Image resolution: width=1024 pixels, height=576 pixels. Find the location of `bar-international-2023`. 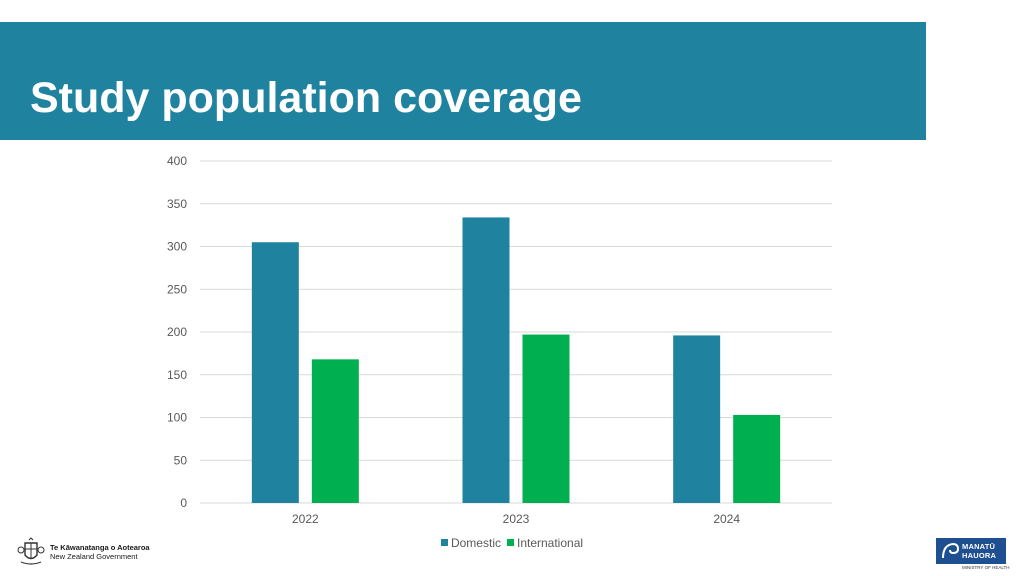

bar-international-2023 is located at coordinates (546, 418).